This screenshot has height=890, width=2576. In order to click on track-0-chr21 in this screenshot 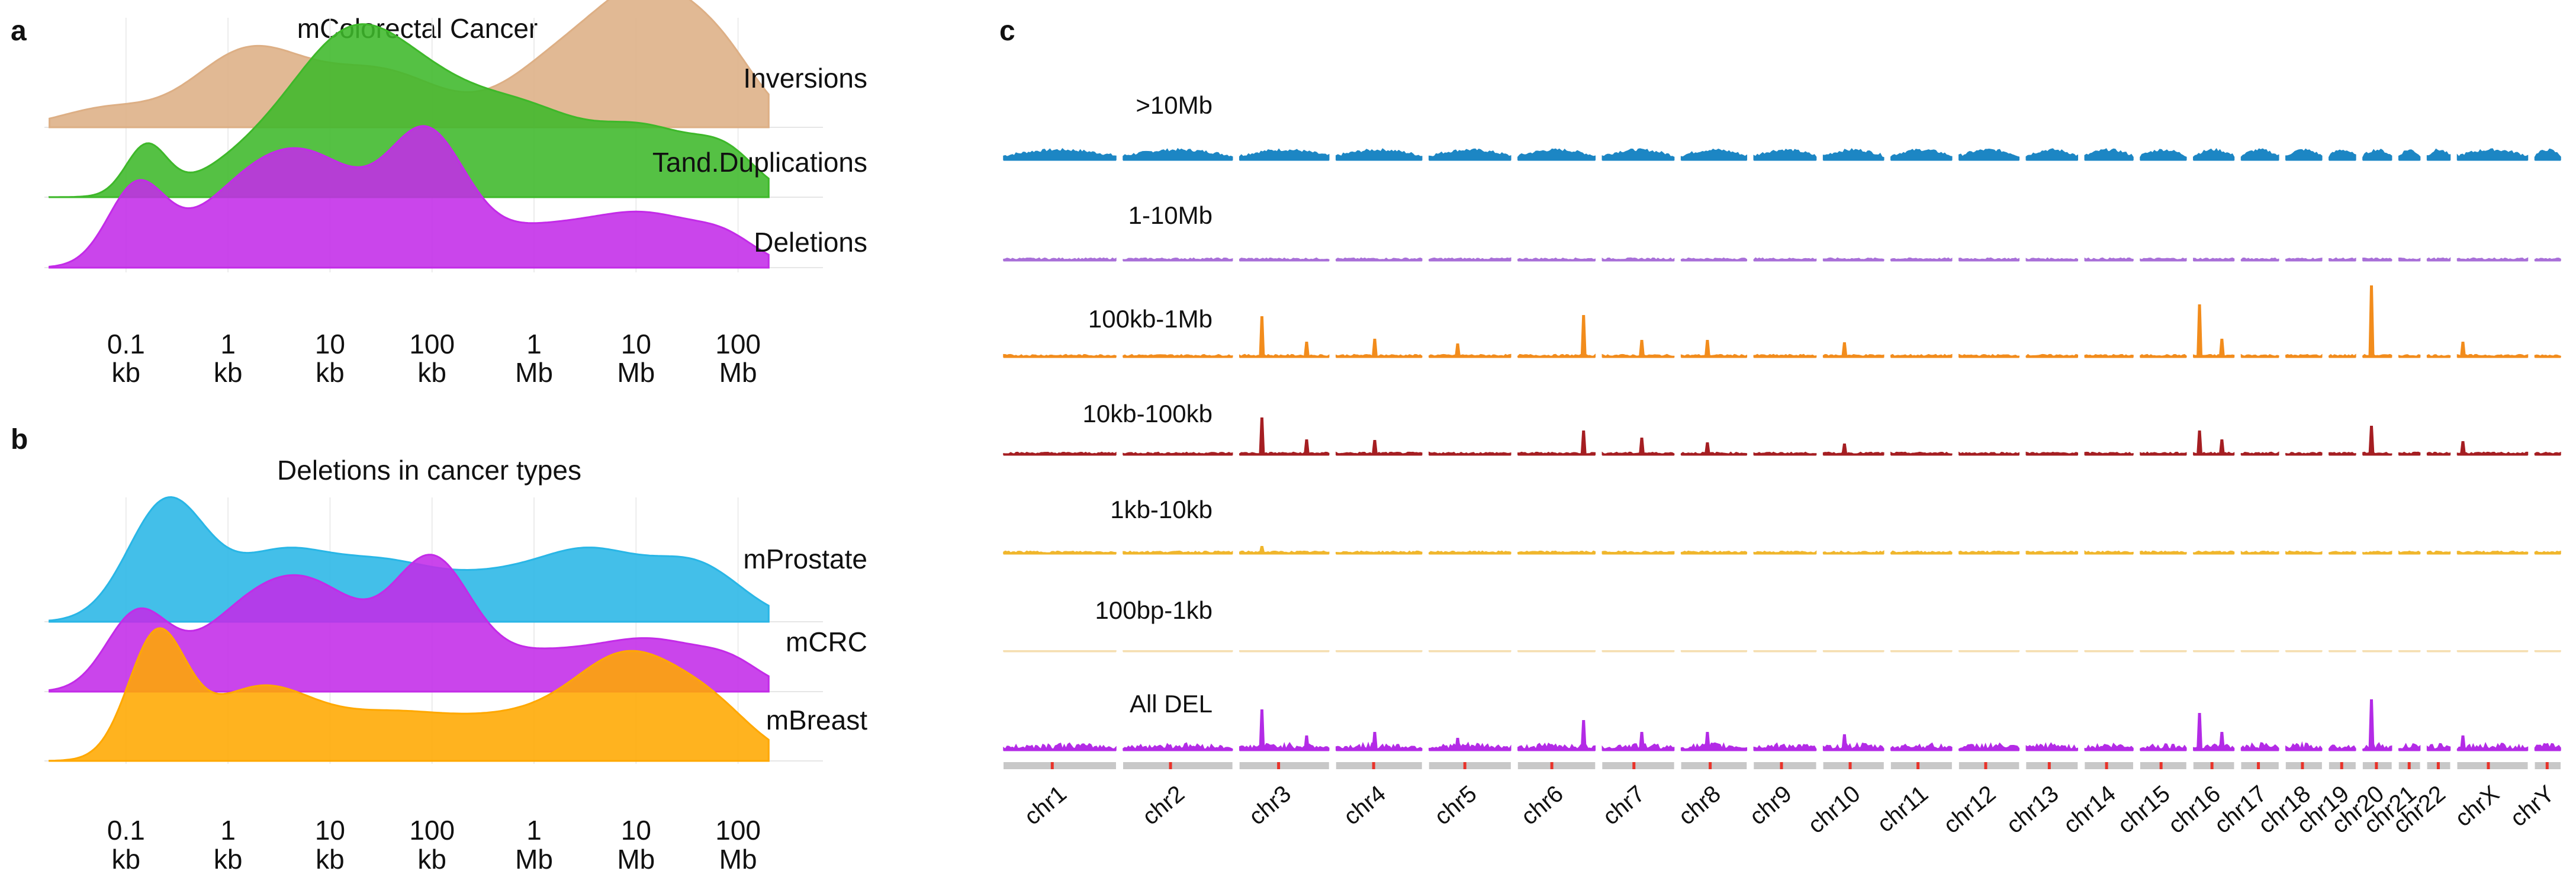, I will do `click(2410, 154)`.